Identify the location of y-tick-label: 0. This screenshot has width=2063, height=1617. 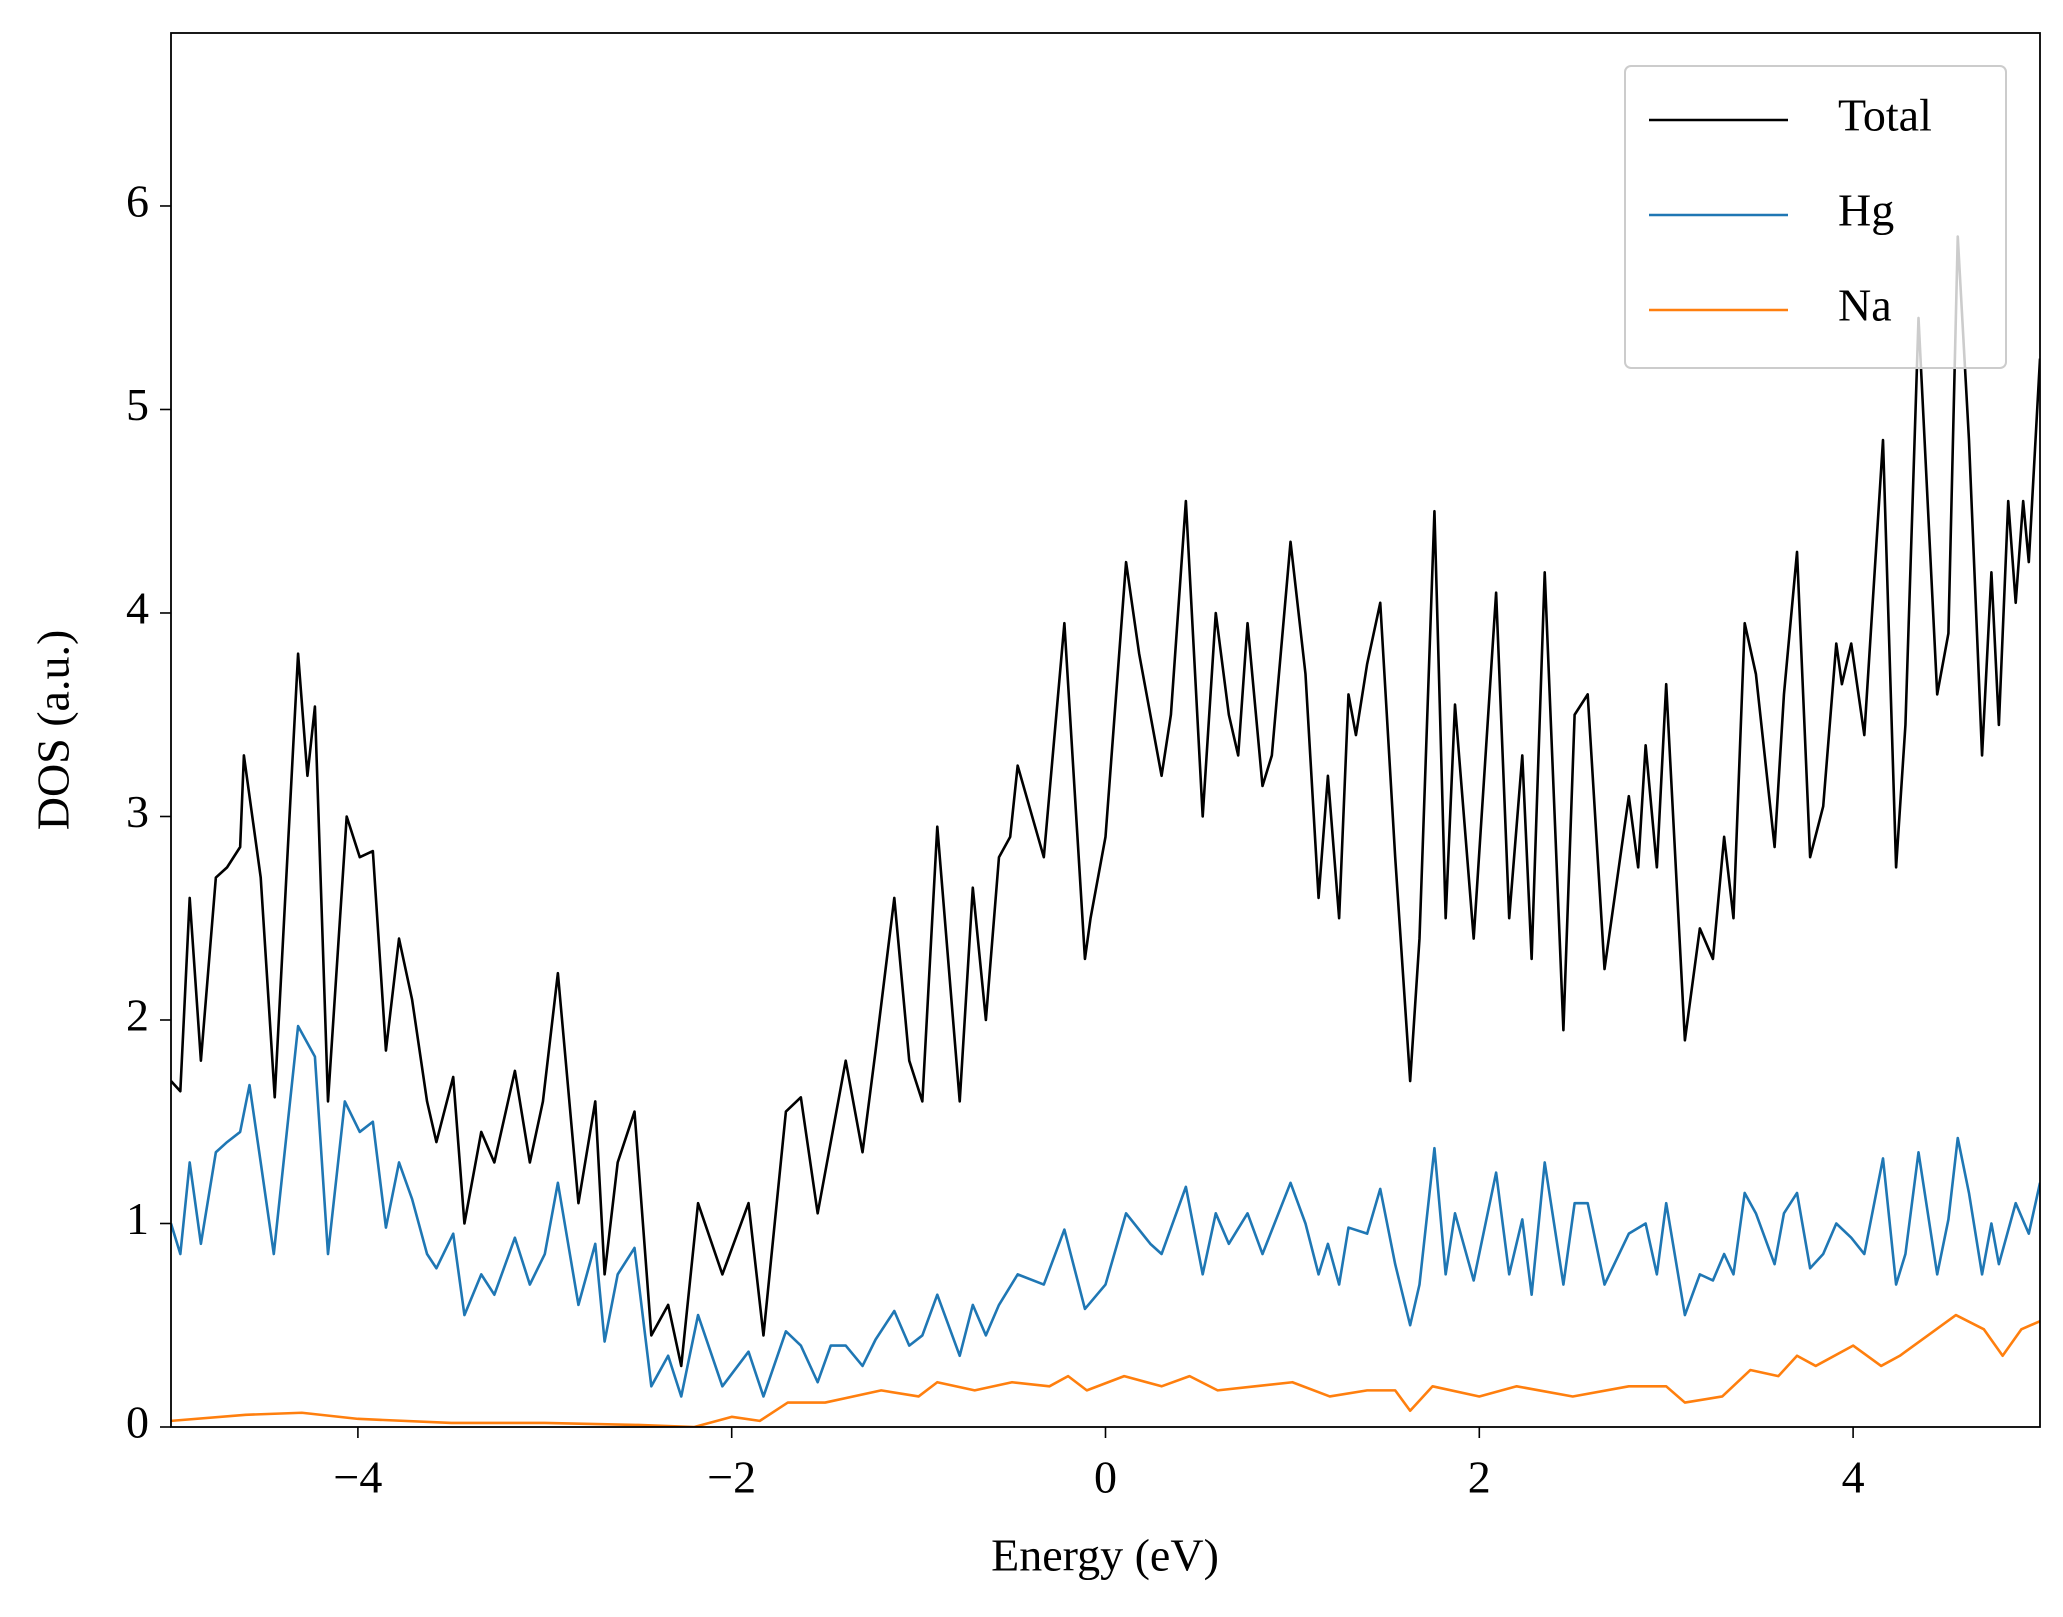
(137, 1422).